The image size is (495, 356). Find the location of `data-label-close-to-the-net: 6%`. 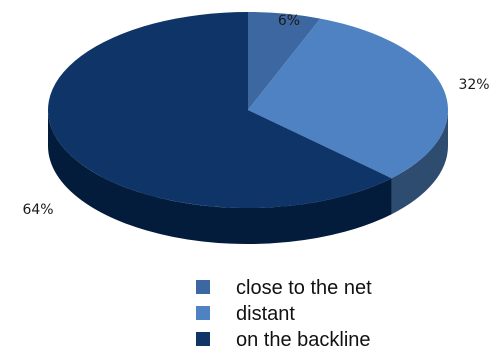

data-label-close-to-the-net: 6% is located at coordinates (289, 21).